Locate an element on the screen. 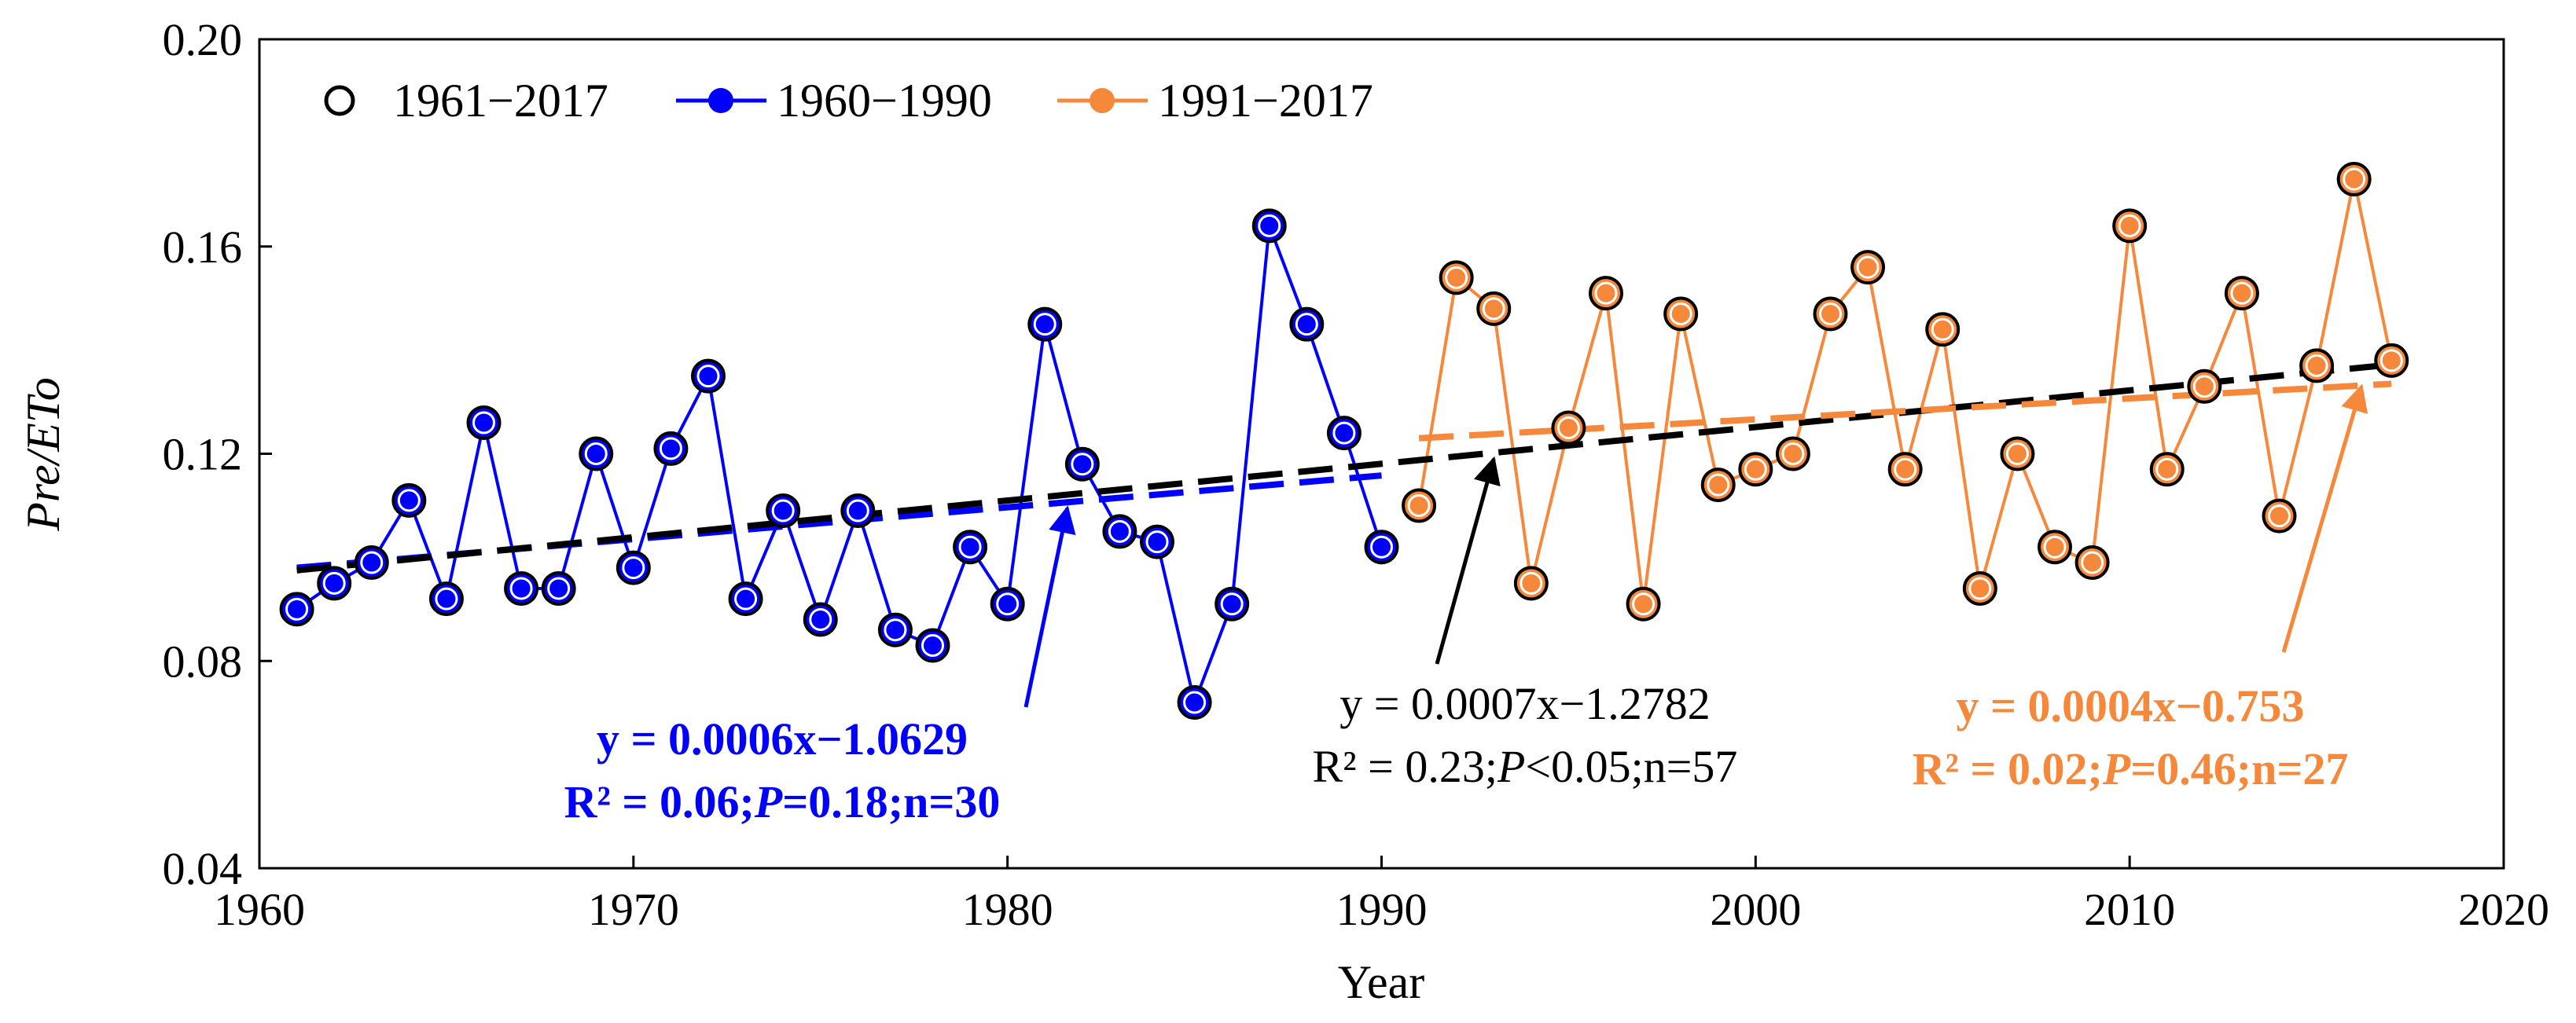 The height and width of the screenshot is (1023, 2576). legend-label-late: 1991−2017 is located at coordinates (1265, 100).